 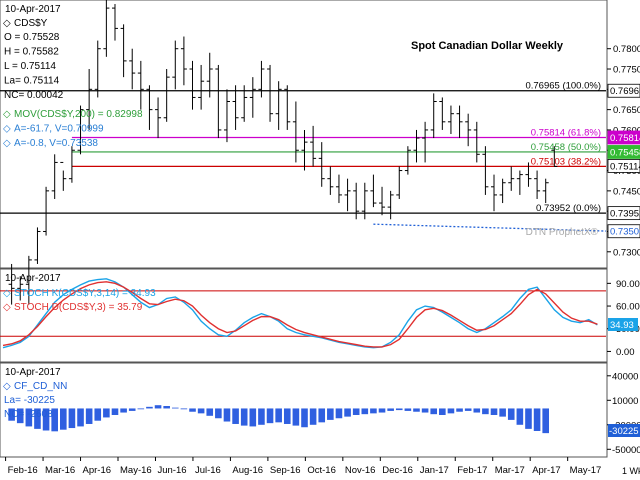 I want to click on stoch-reference-lines, so click(x=303, y=313).